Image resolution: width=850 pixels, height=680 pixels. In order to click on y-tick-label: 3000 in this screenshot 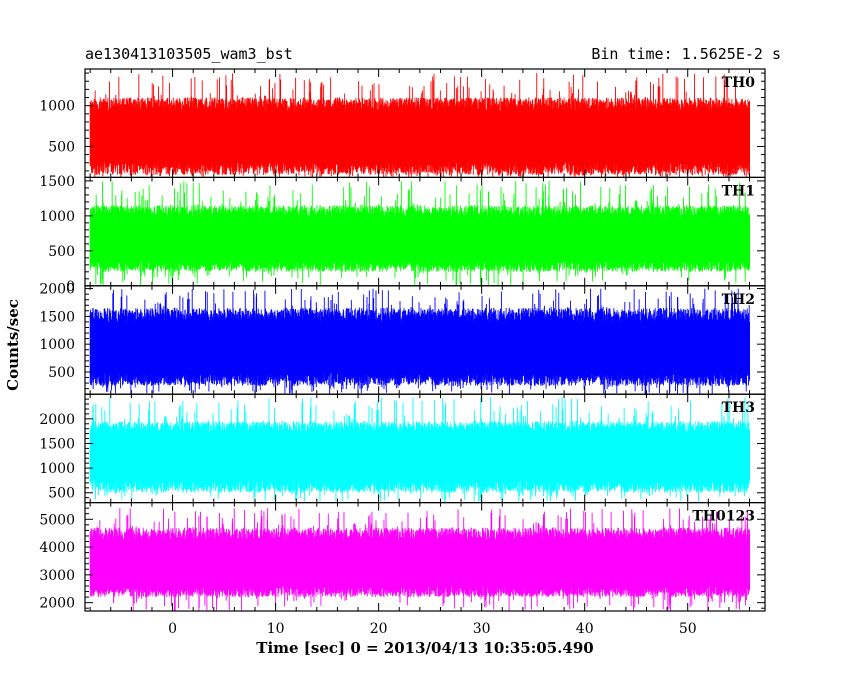, I will do `click(57, 576)`.